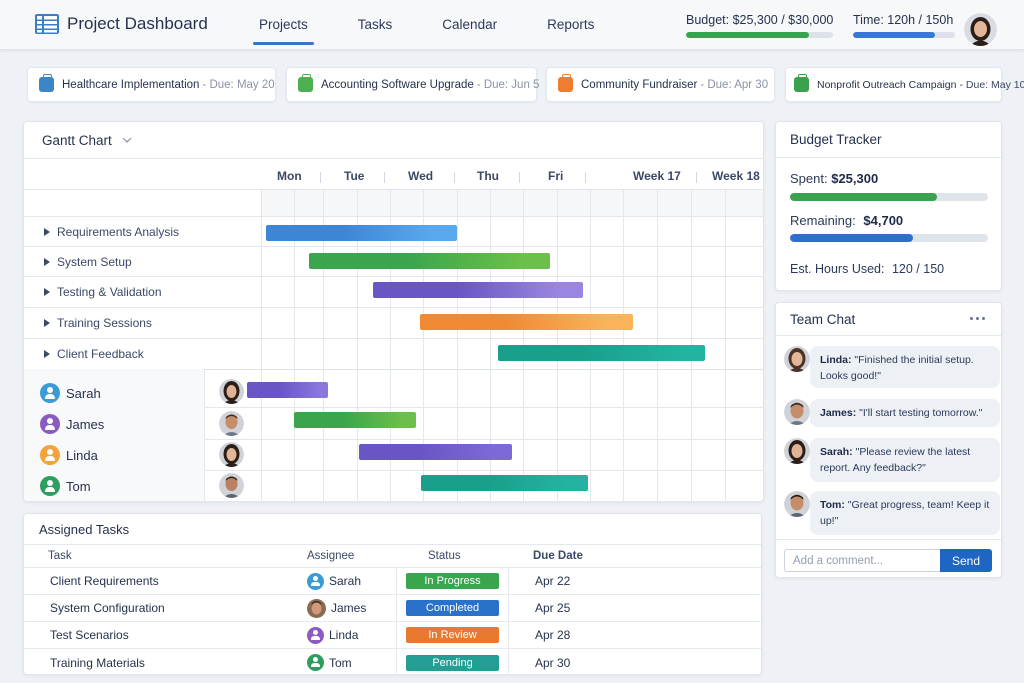  I want to click on nav-projects: Projects, so click(283, 25).